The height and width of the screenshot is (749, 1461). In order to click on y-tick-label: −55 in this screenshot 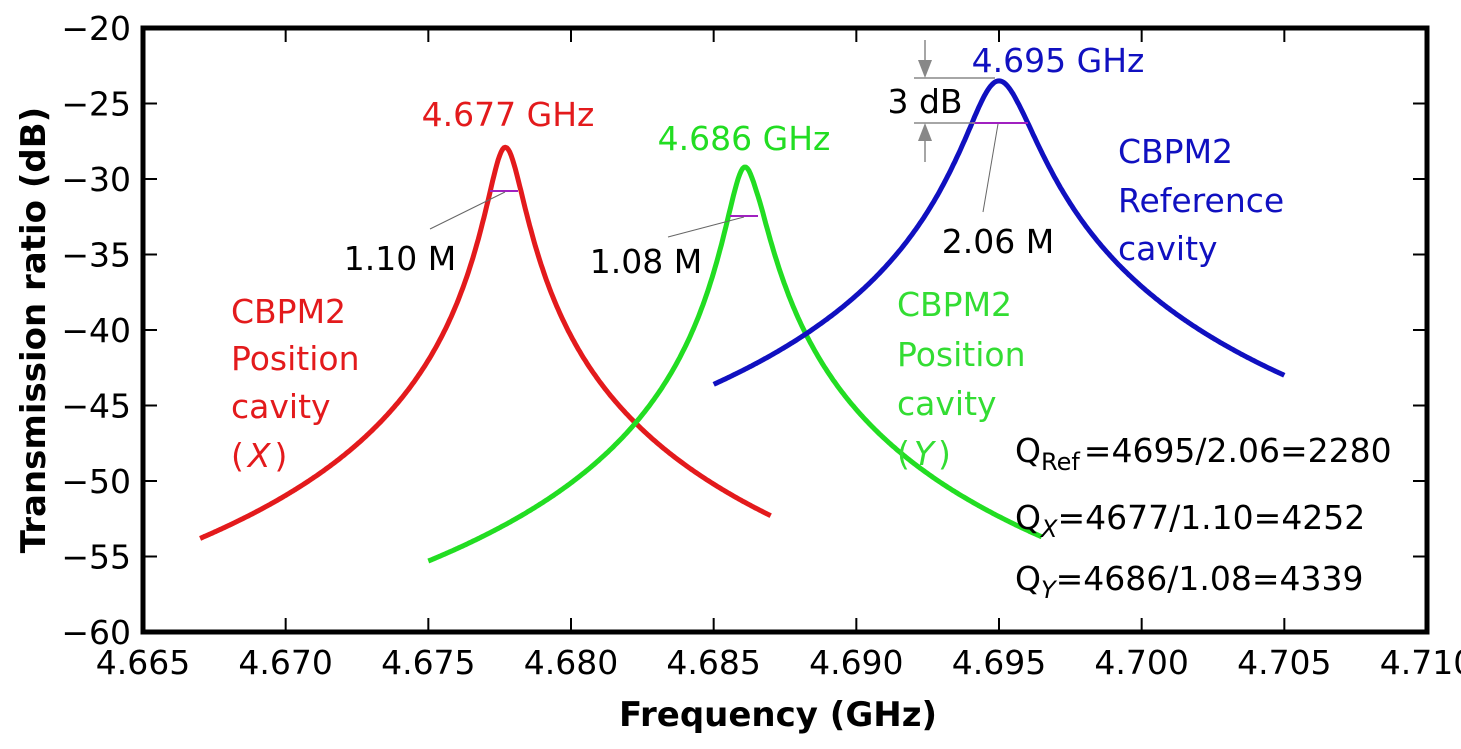, I will do `click(96, 557)`.